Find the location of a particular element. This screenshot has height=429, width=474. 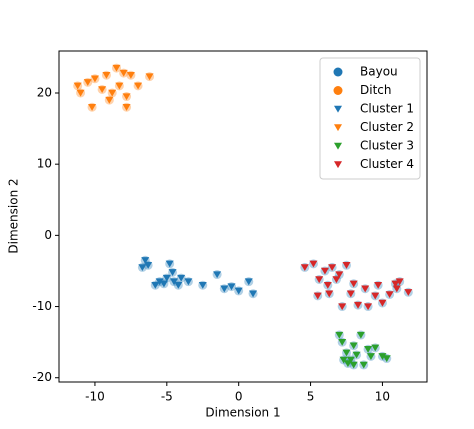

legend-label: Cluster 3 is located at coordinates (387, 146).